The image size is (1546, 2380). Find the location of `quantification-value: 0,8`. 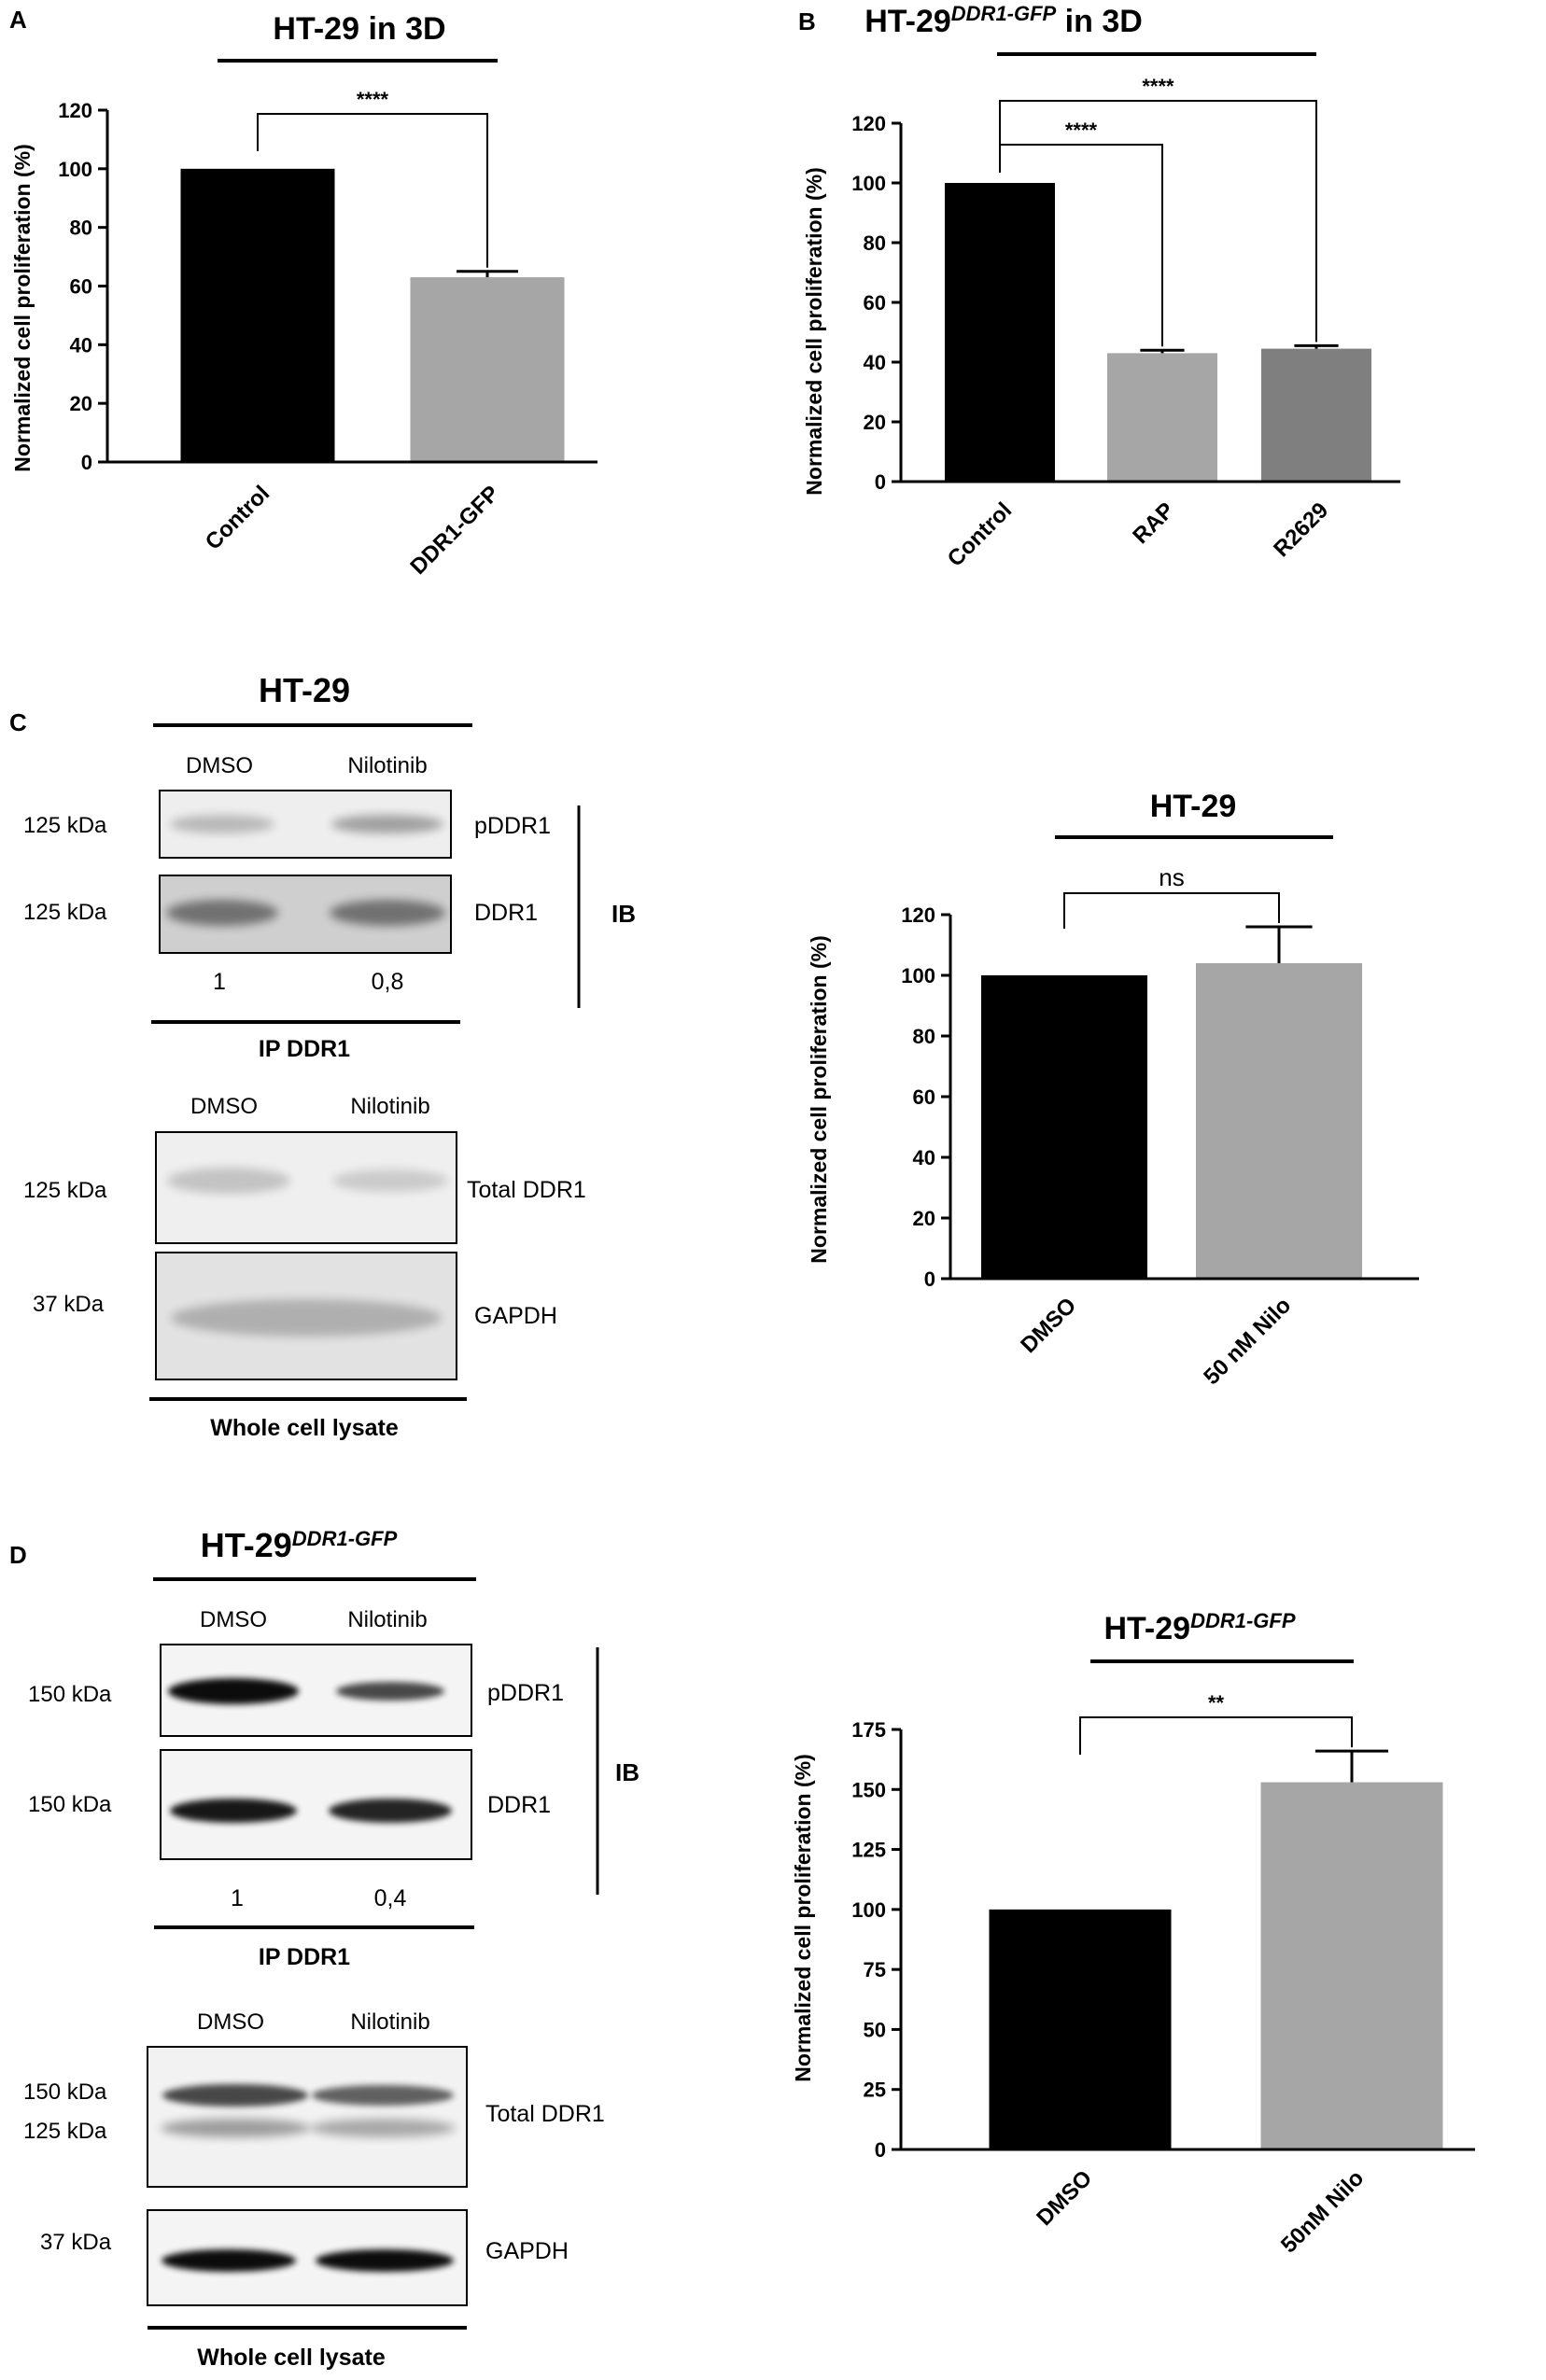

quantification-value: 0,8 is located at coordinates (388, 982).